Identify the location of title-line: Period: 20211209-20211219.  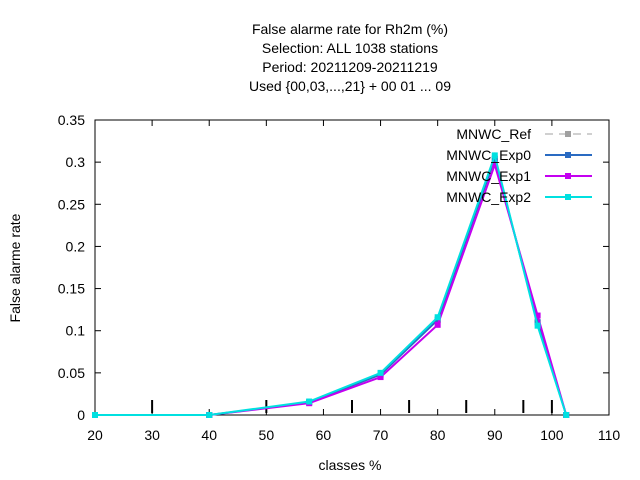
(350, 67).